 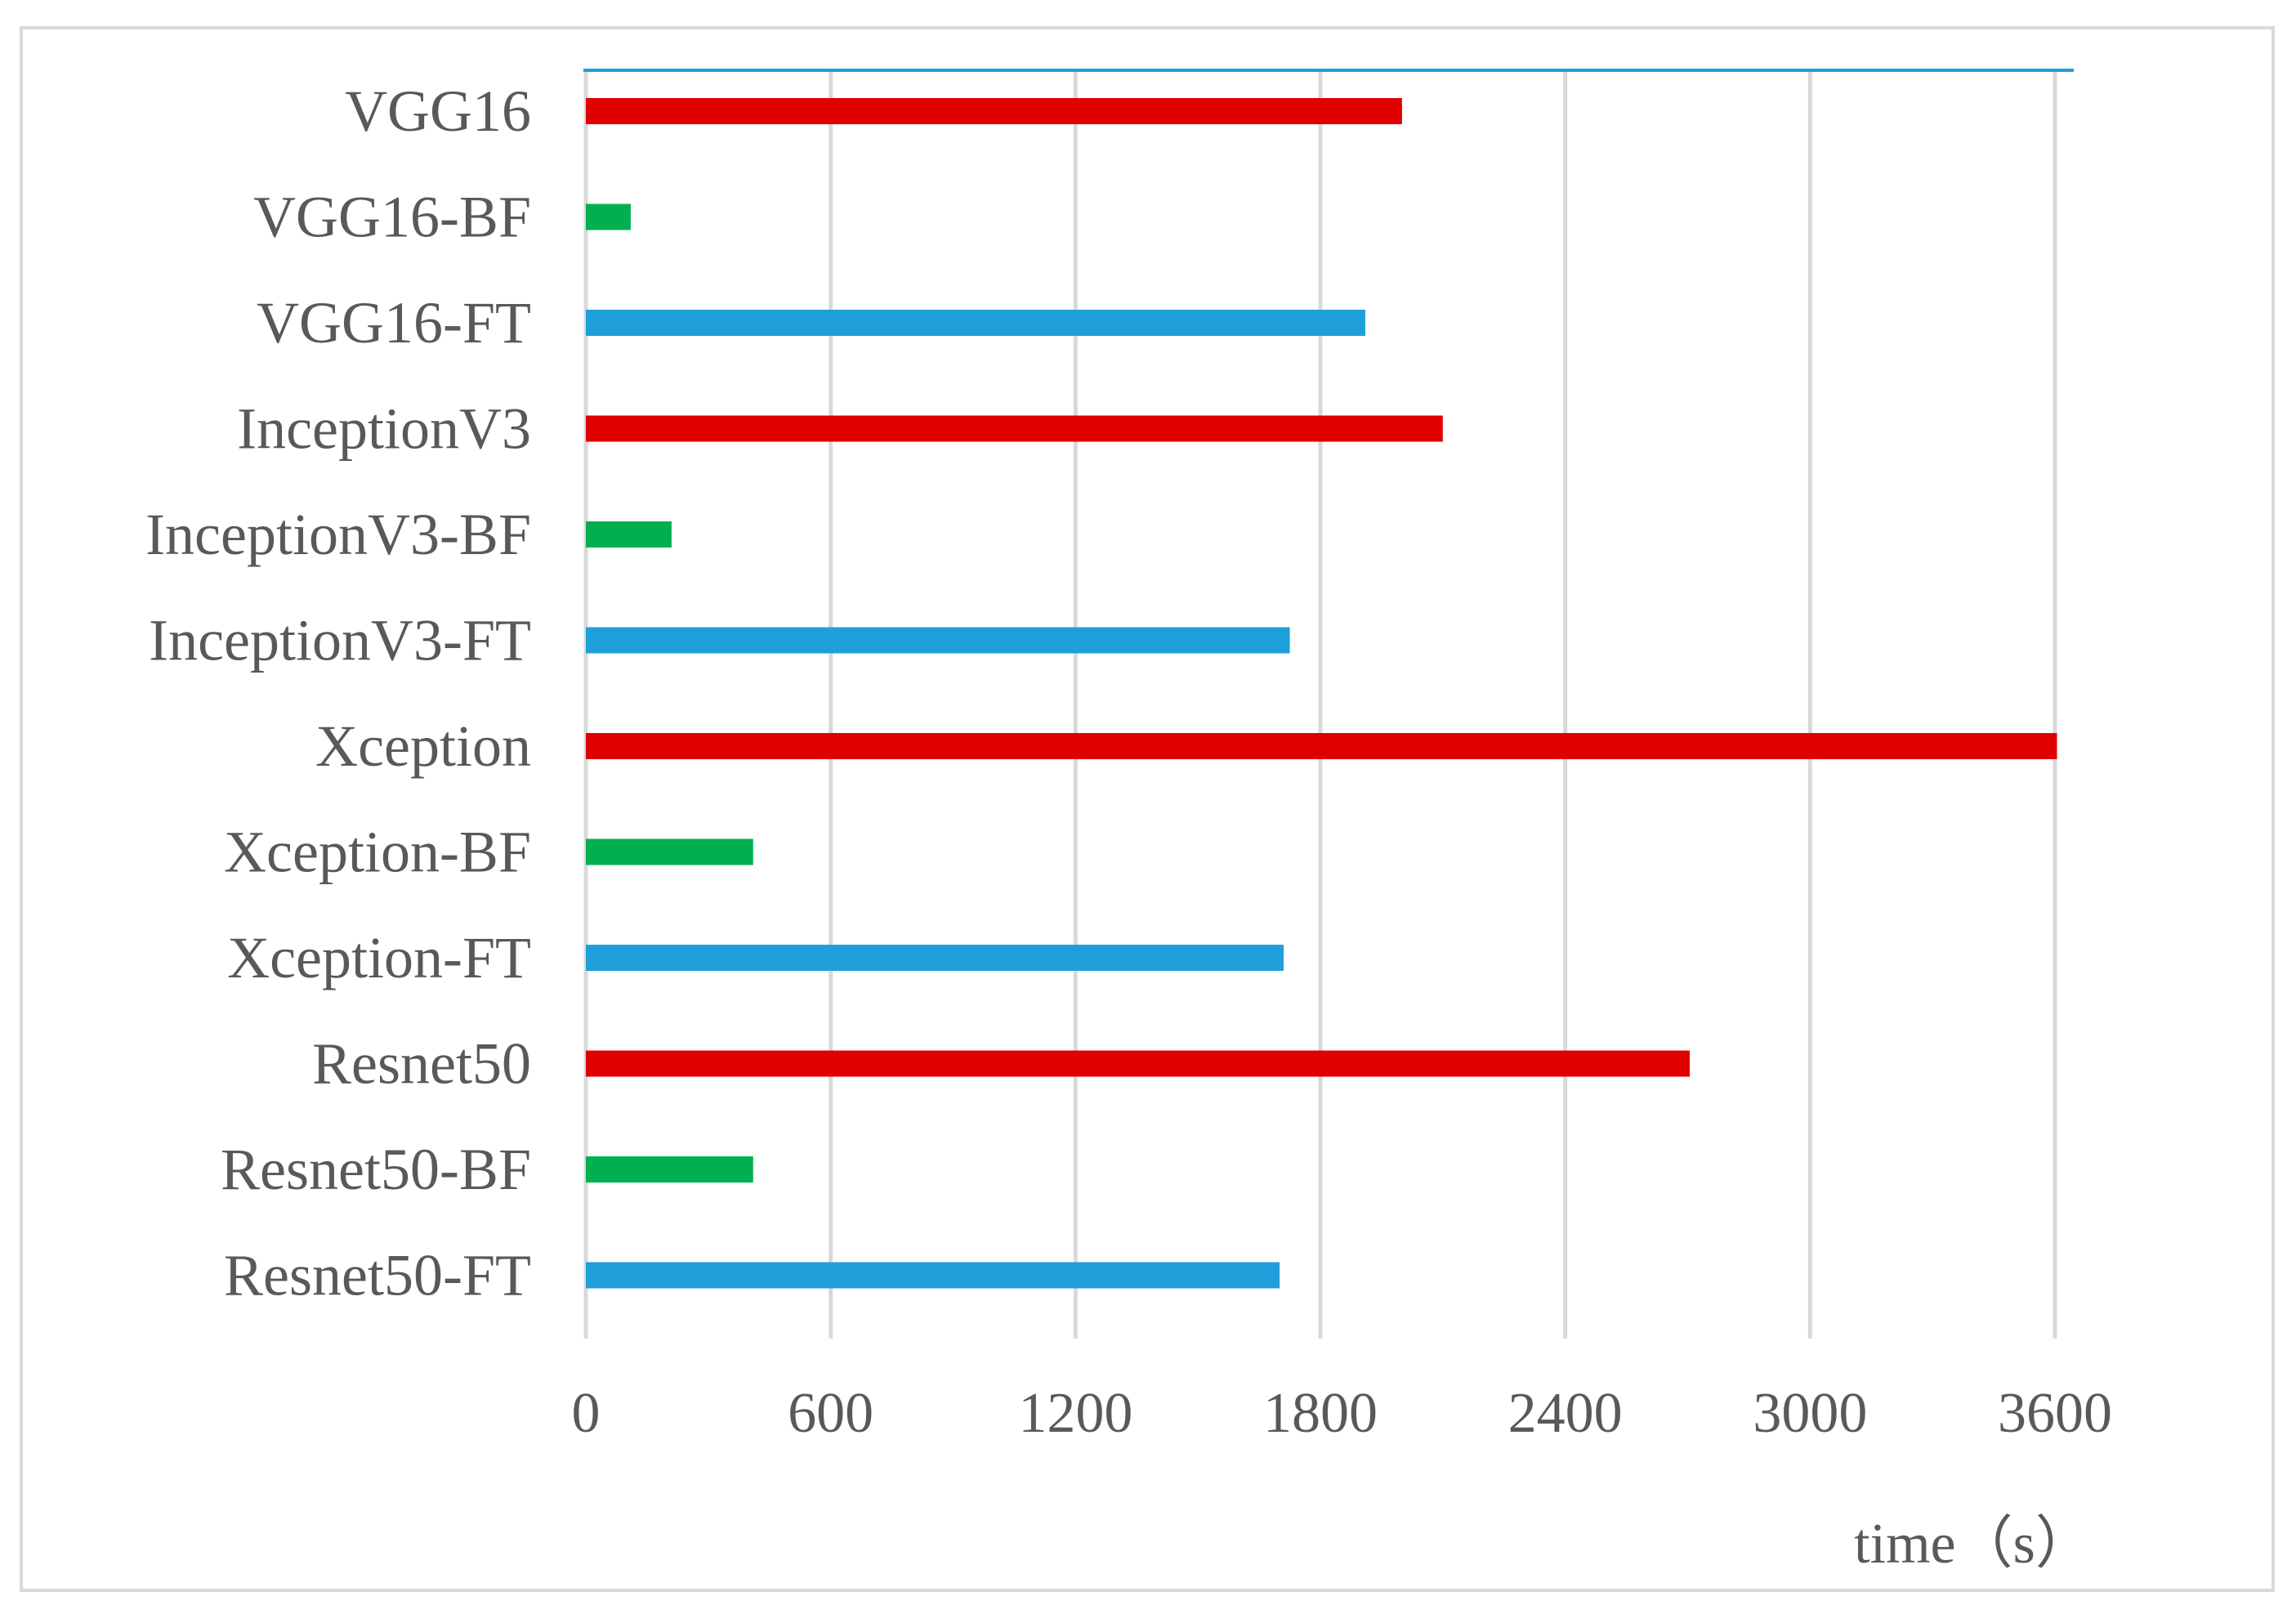 What do you see at coordinates (1810, 1413) in the screenshot?
I see `x-tick-label: 3000` at bounding box center [1810, 1413].